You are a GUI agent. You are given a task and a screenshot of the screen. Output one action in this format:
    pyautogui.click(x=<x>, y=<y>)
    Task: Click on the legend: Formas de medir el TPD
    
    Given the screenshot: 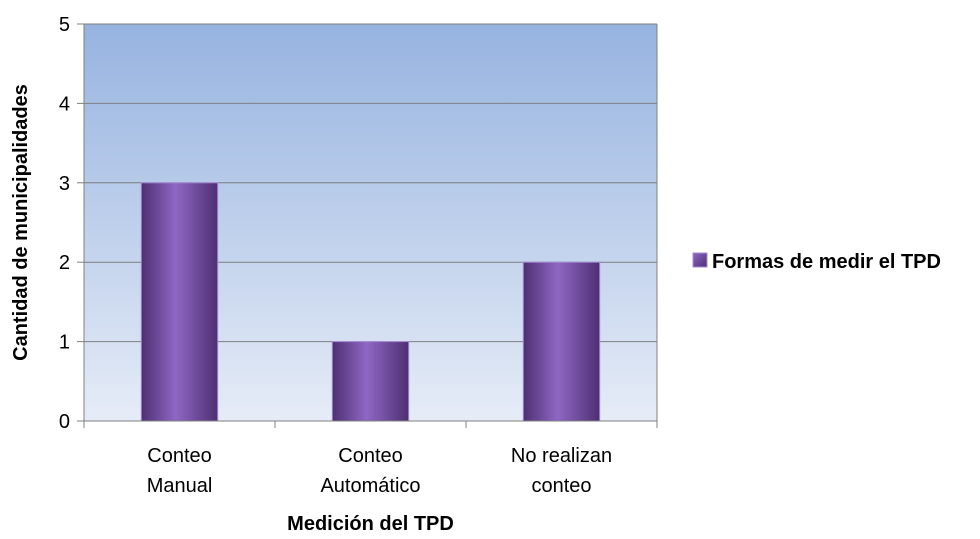 What is the action you would take?
    pyautogui.click(x=816, y=262)
    